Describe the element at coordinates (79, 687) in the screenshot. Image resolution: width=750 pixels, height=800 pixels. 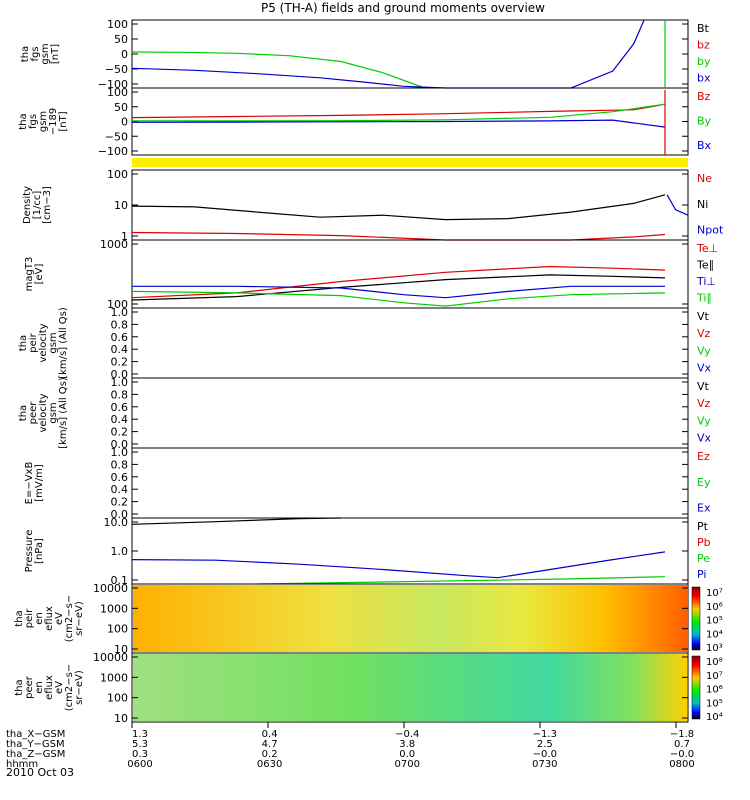
I see `y-axis-label: sr−eV)` at that location.